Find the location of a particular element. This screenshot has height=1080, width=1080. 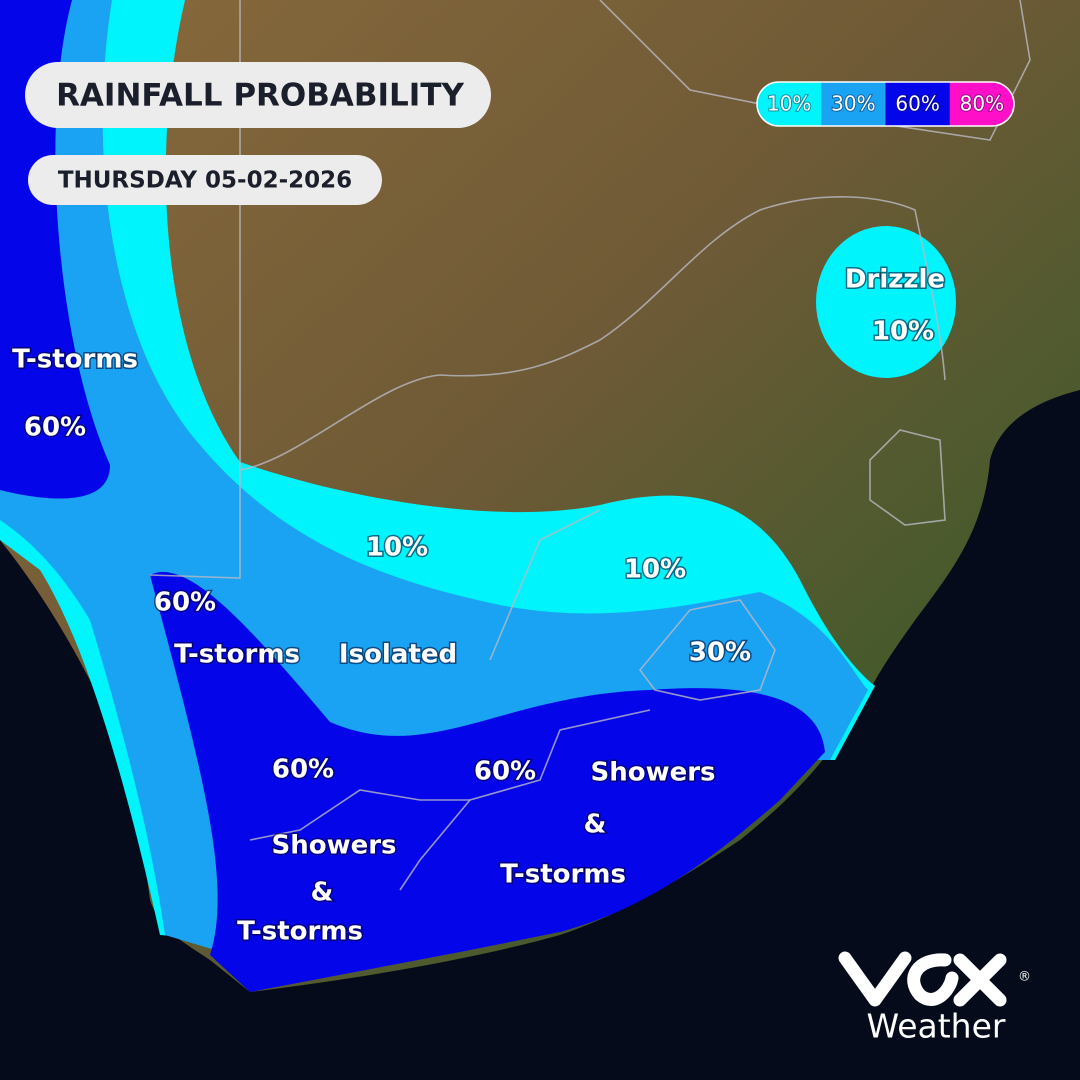

registered-mark: ® is located at coordinates (1024, 977).